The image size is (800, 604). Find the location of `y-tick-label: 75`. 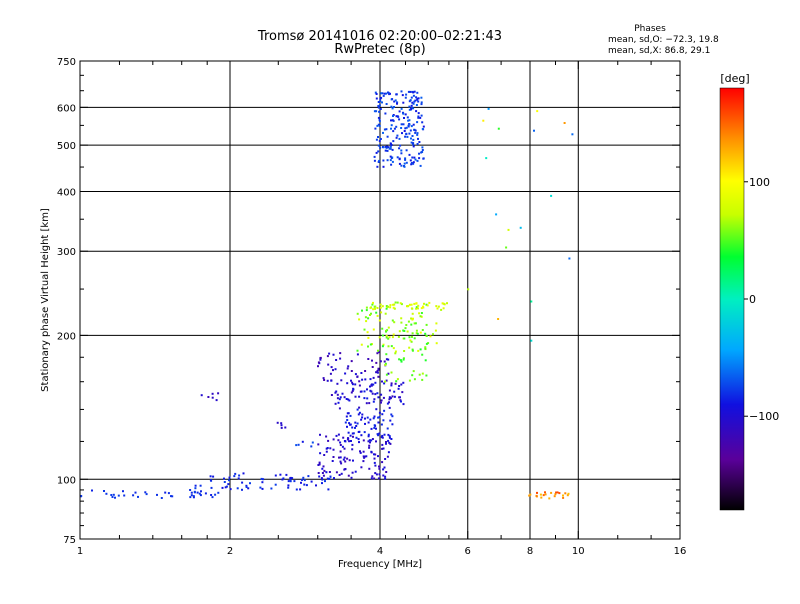

y-tick-label: 75 is located at coordinates (69, 540).